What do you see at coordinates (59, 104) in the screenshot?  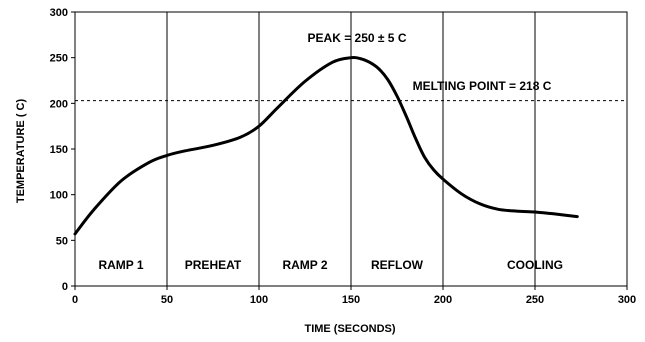 I see `y-tick-label: 200` at bounding box center [59, 104].